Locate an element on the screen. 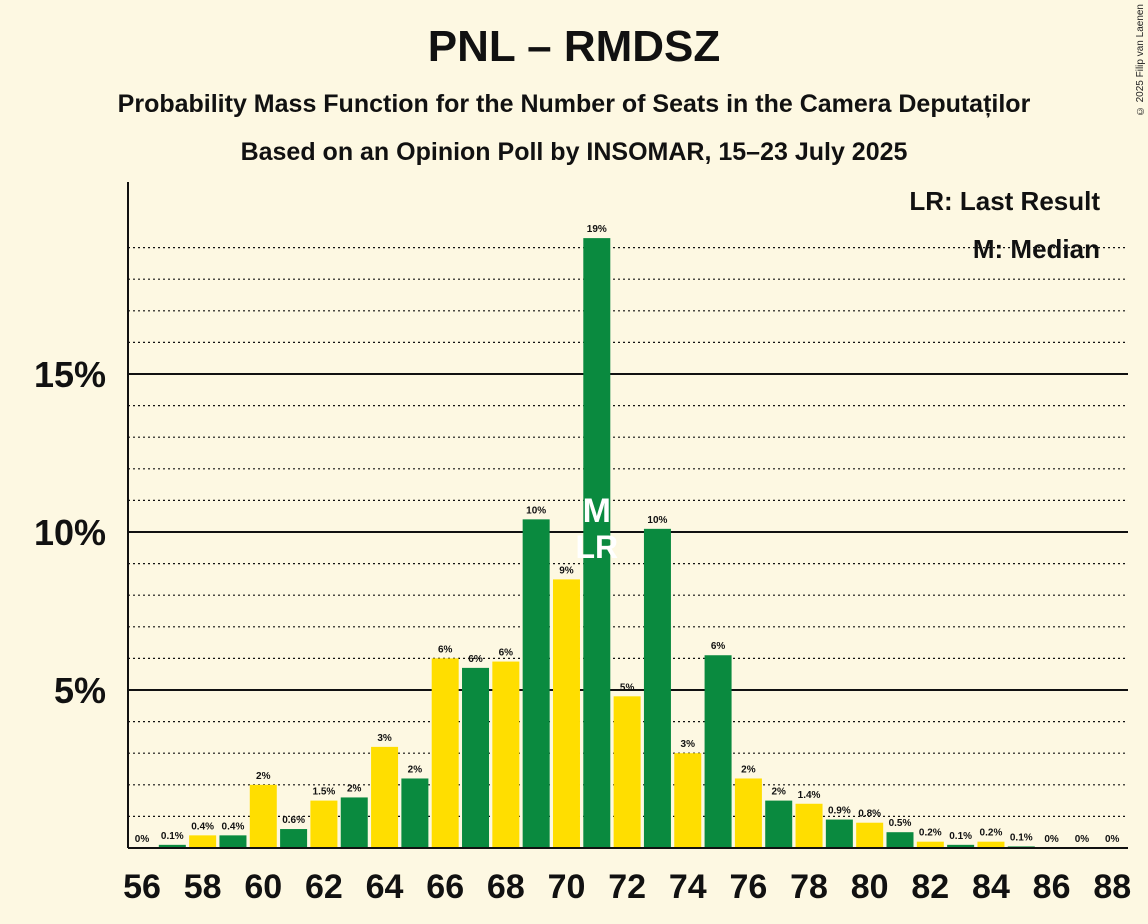 This screenshot has width=1148, height=924. bar-data-label: 0.8% is located at coordinates (869, 814).